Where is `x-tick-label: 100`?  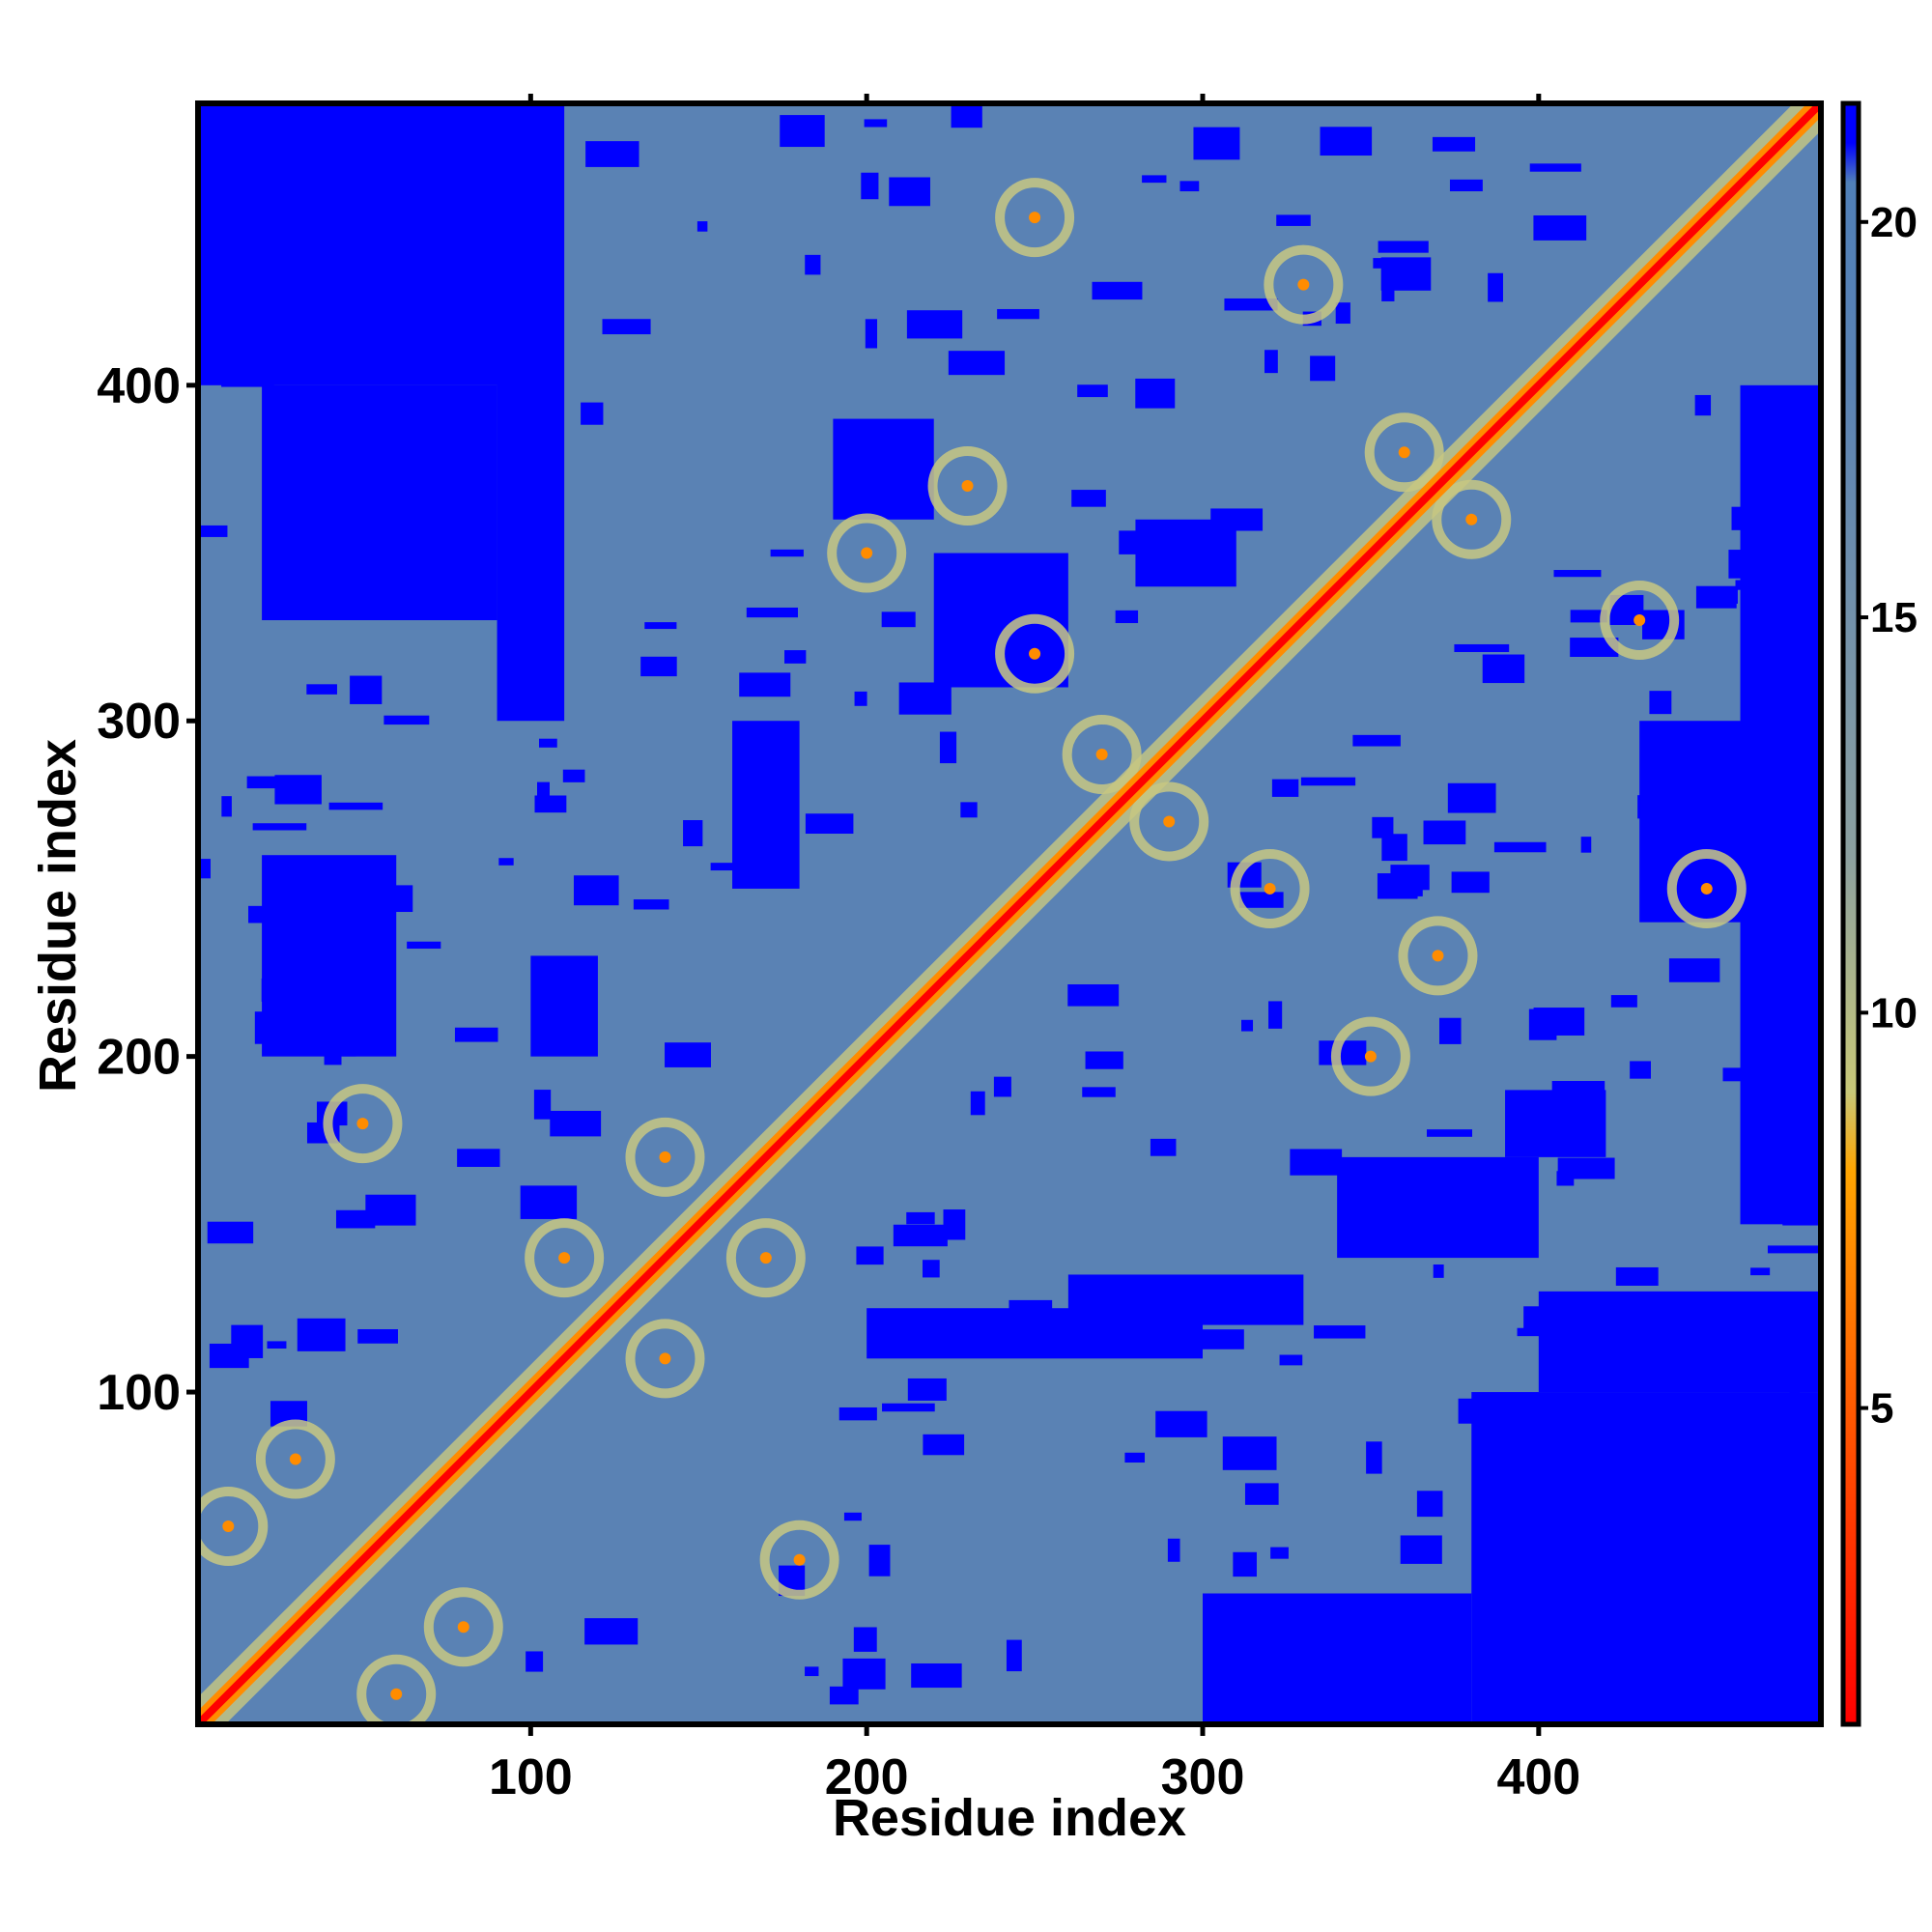 x-tick-label: 100 is located at coordinates (531, 1777).